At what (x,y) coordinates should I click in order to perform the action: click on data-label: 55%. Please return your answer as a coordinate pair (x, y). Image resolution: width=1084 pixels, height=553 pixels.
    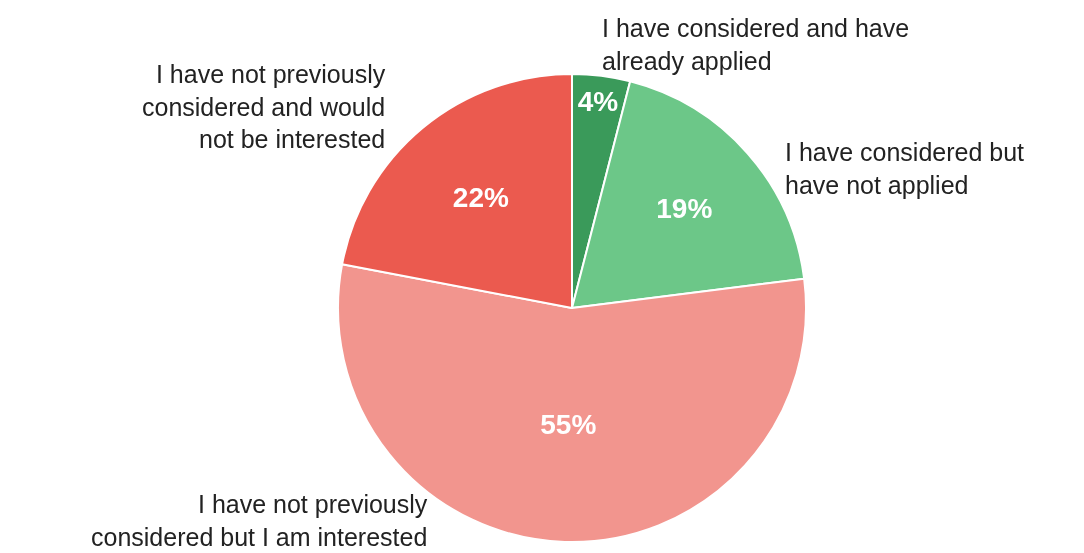
    Looking at the image, I should click on (568, 425).